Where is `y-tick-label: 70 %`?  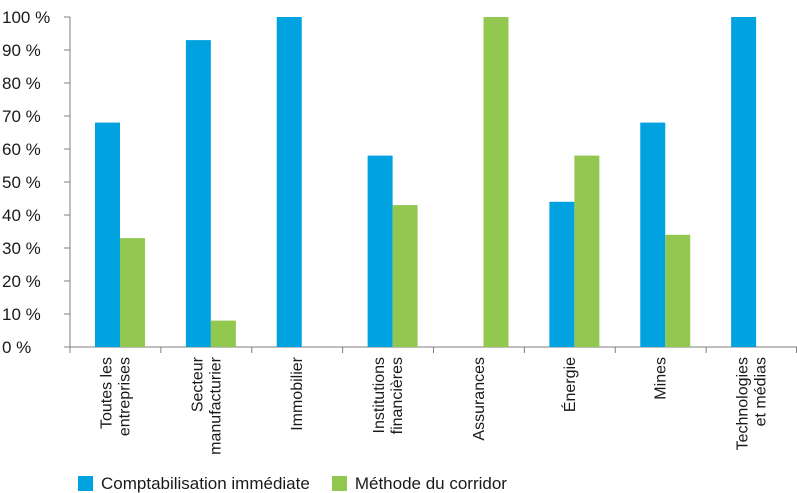
y-tick-label: 70 % is located at coordinates (21, 116).